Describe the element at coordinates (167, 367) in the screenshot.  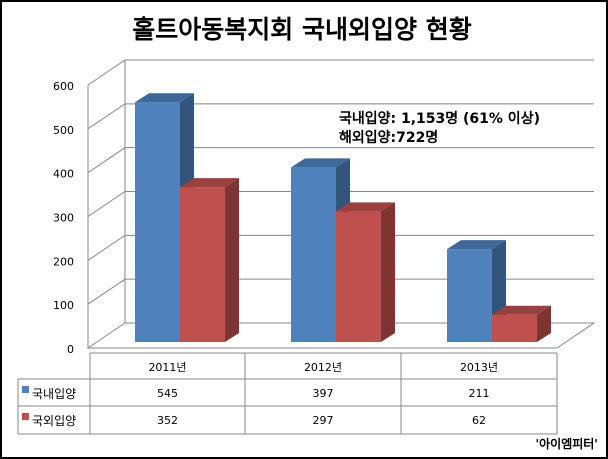
I see `x-category-label: 2011년` at that location.